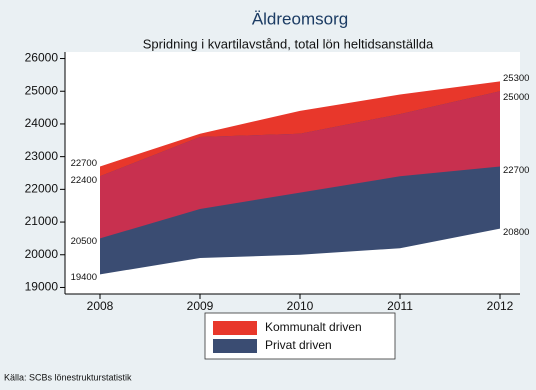  What do you see at coordinates (42, 123) in the screenshot?
I see `y-tick-label: 24000` at bounding box center [42, 123].